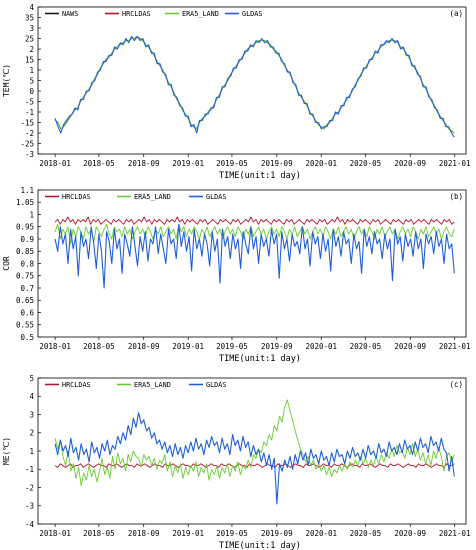 This screenshot has width=476, height=550. I want to click on y-tick-label: 0.75, so click(25, 276).